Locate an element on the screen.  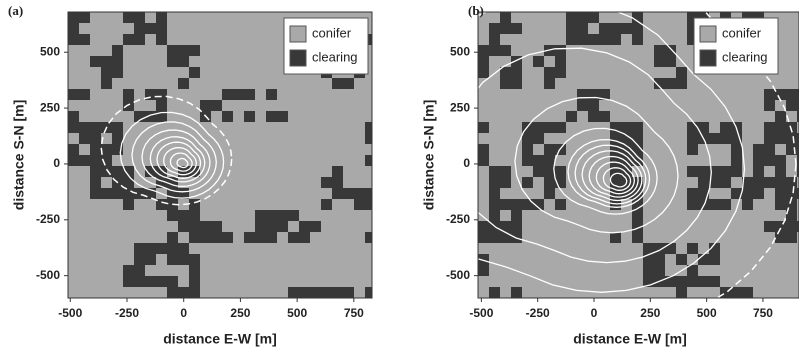
x-tick-label: -250 is located at coordinates (538, 313).